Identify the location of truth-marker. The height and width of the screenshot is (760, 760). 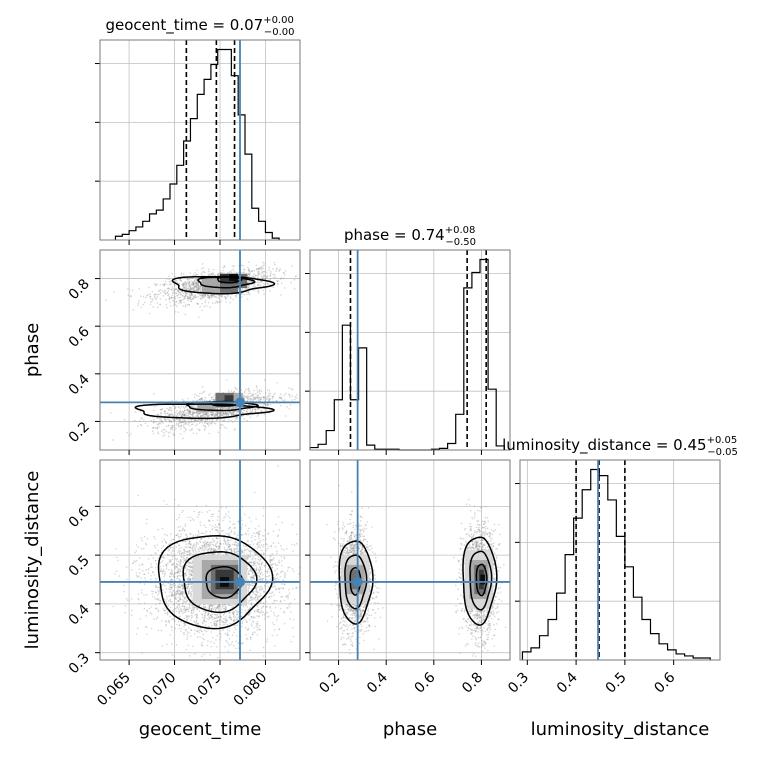
(240, 402).